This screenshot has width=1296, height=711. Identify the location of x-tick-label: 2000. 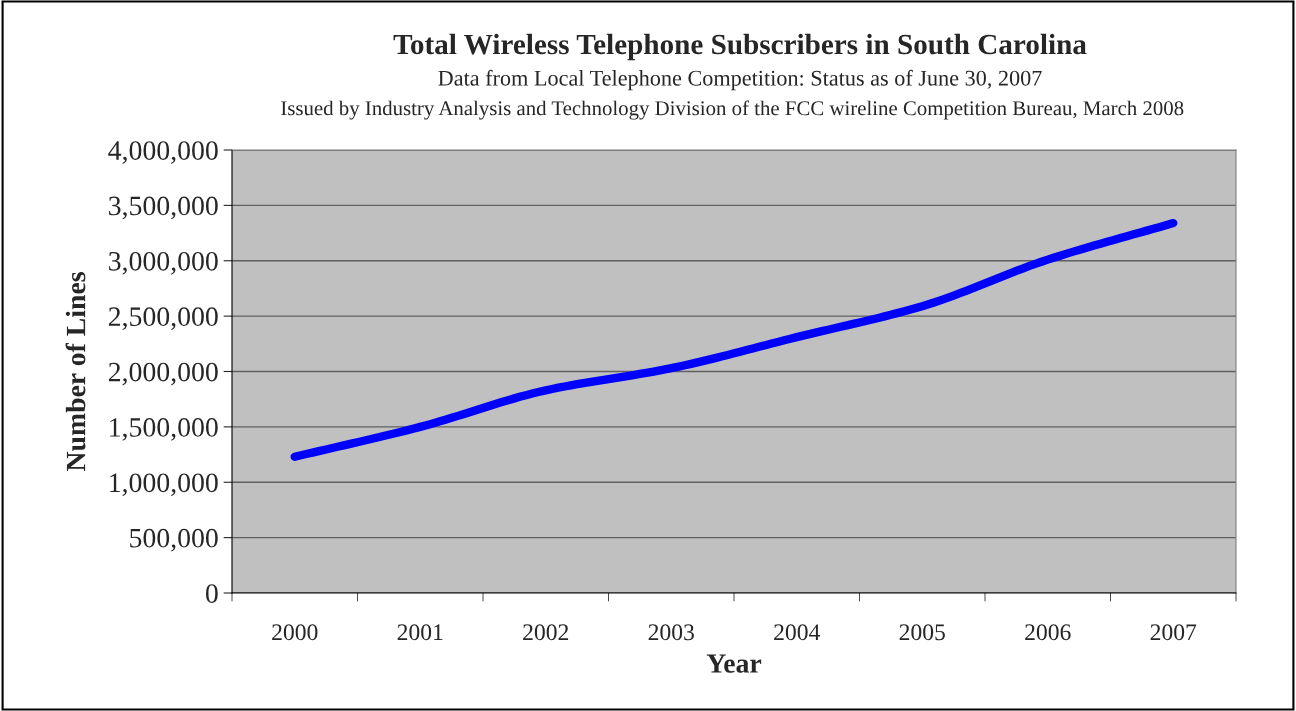
(295, 632).